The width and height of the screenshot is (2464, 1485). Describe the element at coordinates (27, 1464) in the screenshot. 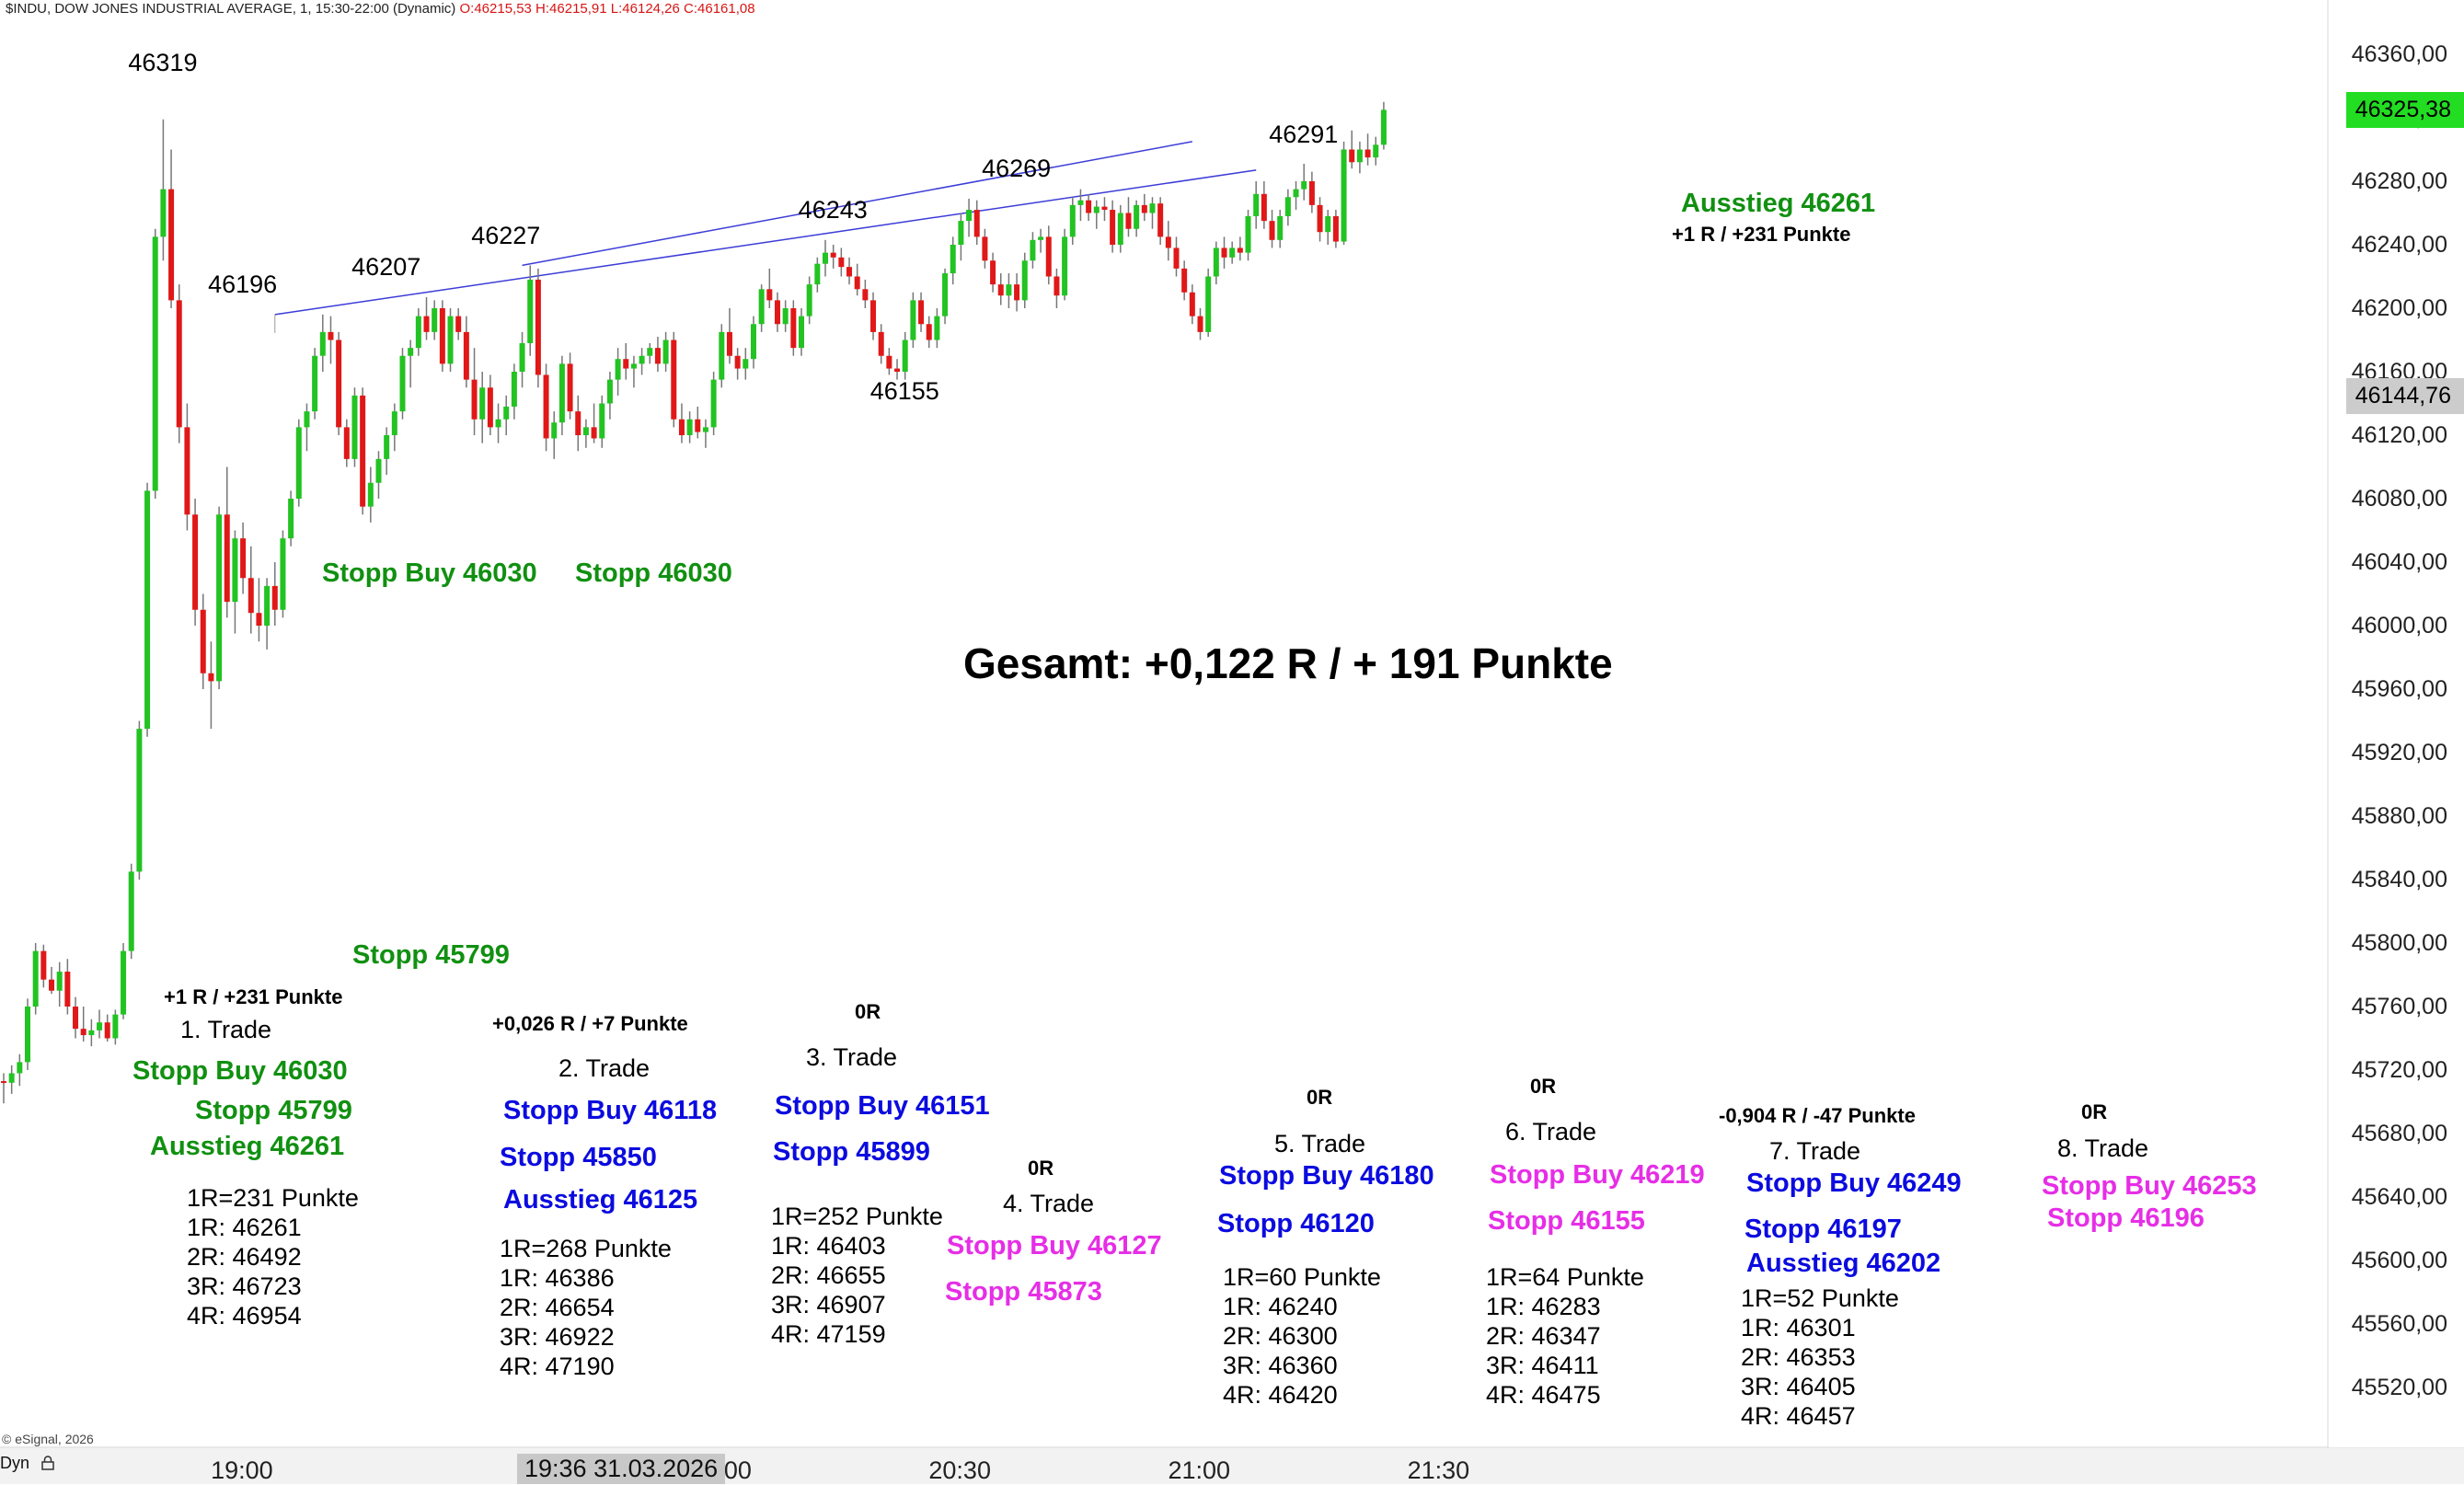

I see `dyn-toggle: Dyn` at that location.